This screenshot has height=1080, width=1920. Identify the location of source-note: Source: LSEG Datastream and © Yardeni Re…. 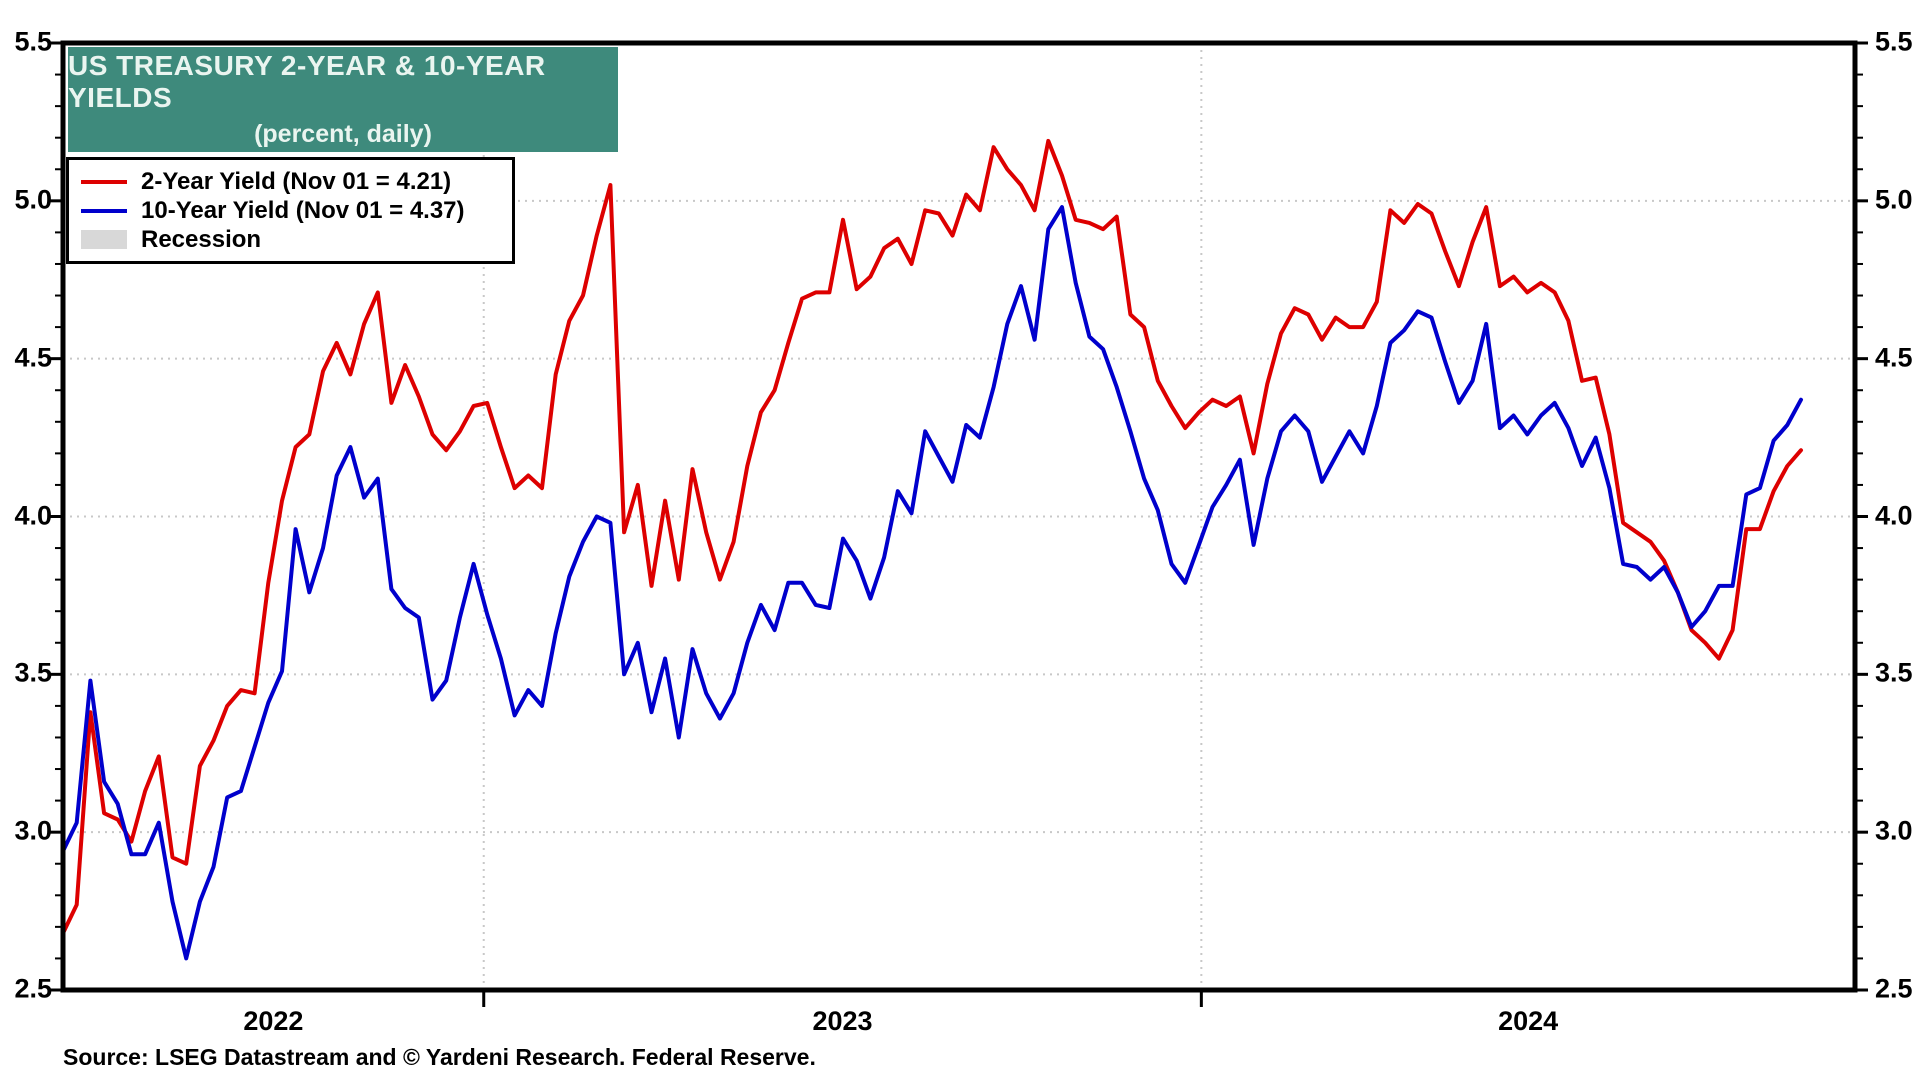
(439, 1057).